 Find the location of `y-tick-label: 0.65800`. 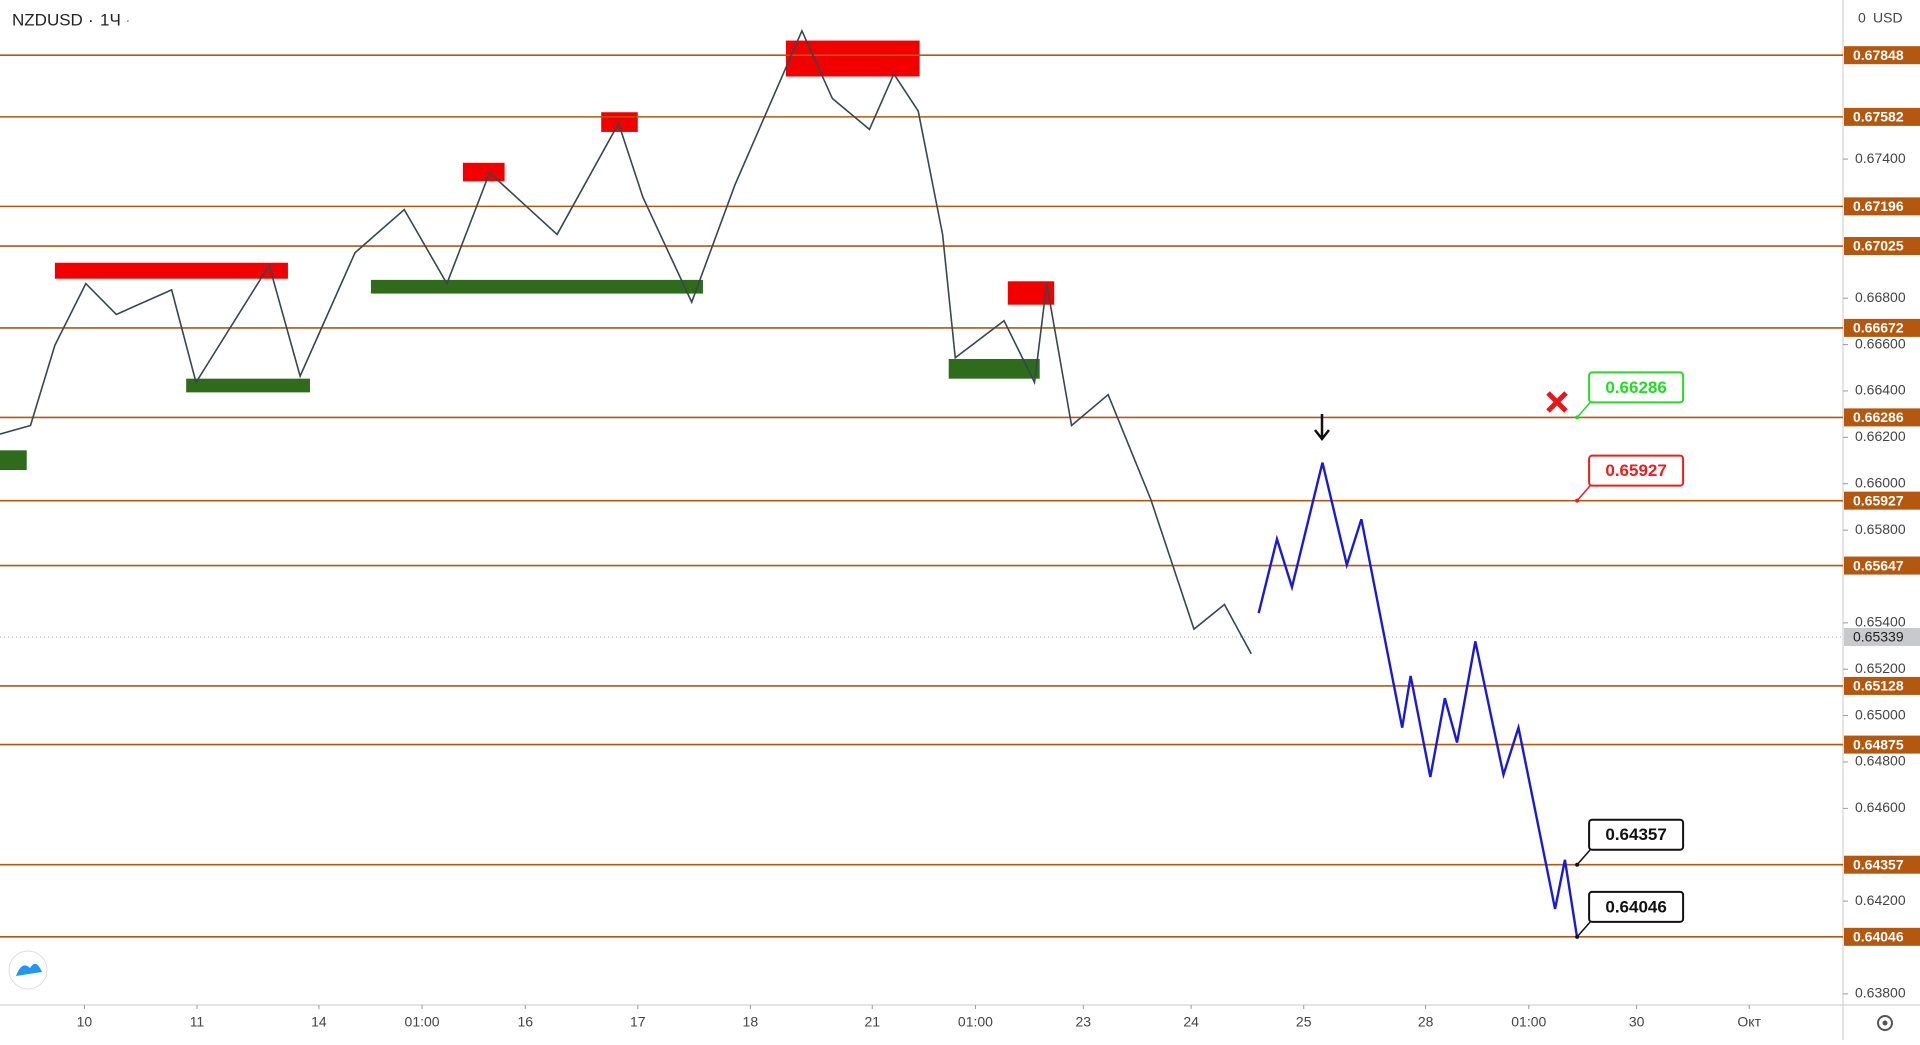

y-tick-label: 0.65800 is located at coordinates (1880, 529).